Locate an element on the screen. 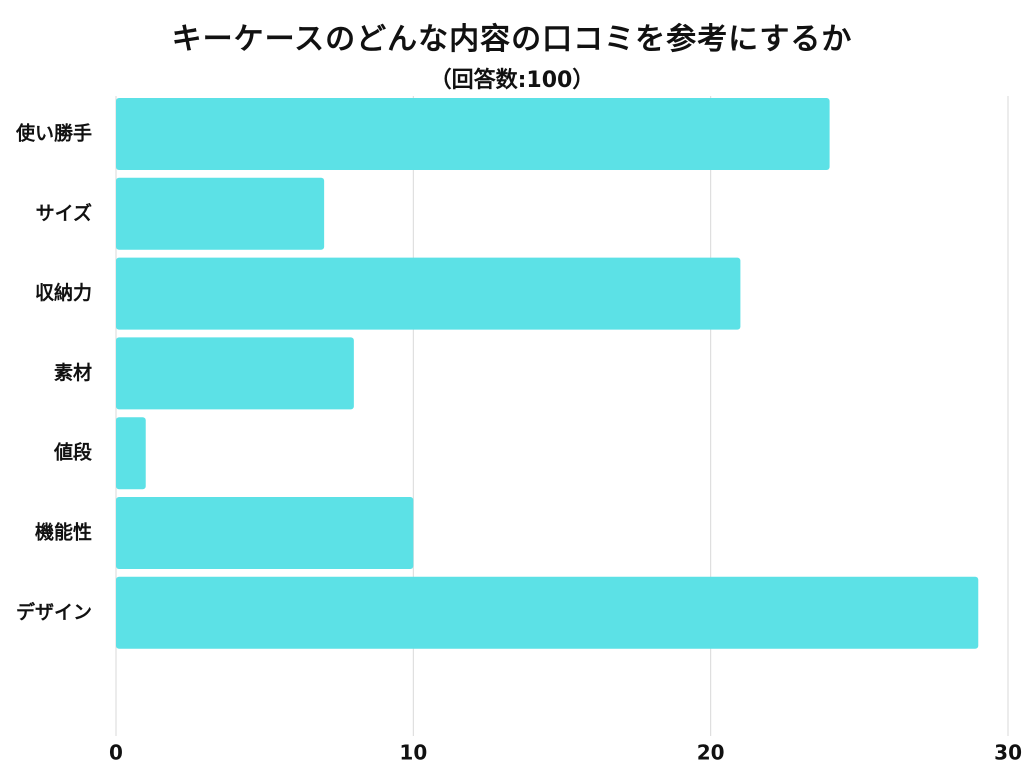 The image size is (1024, 768). category-label-6: デザイン is located at coordinates (54, 611).